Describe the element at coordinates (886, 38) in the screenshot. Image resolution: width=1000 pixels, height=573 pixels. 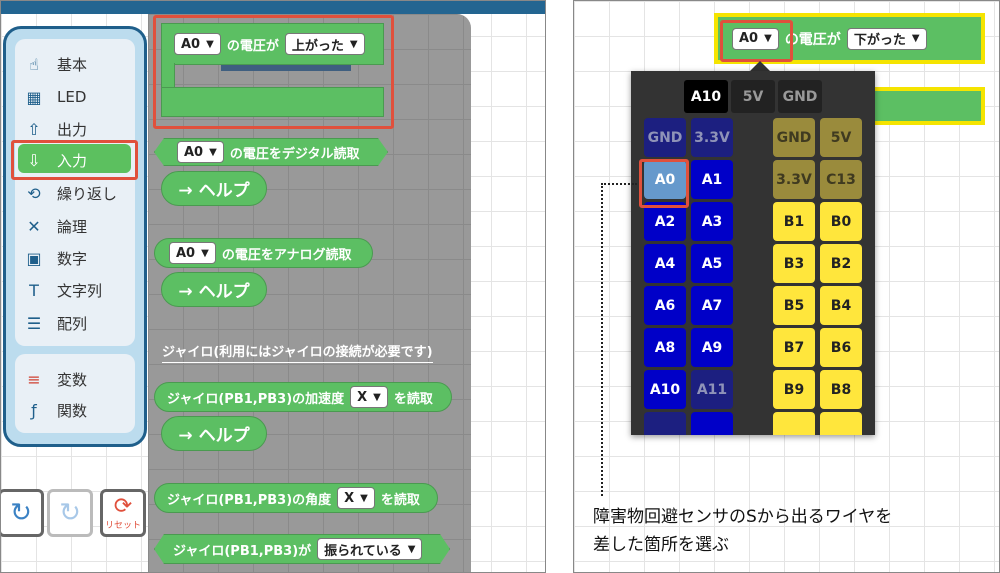
I see `direction-dropdown: 下がった ▼` at that location.